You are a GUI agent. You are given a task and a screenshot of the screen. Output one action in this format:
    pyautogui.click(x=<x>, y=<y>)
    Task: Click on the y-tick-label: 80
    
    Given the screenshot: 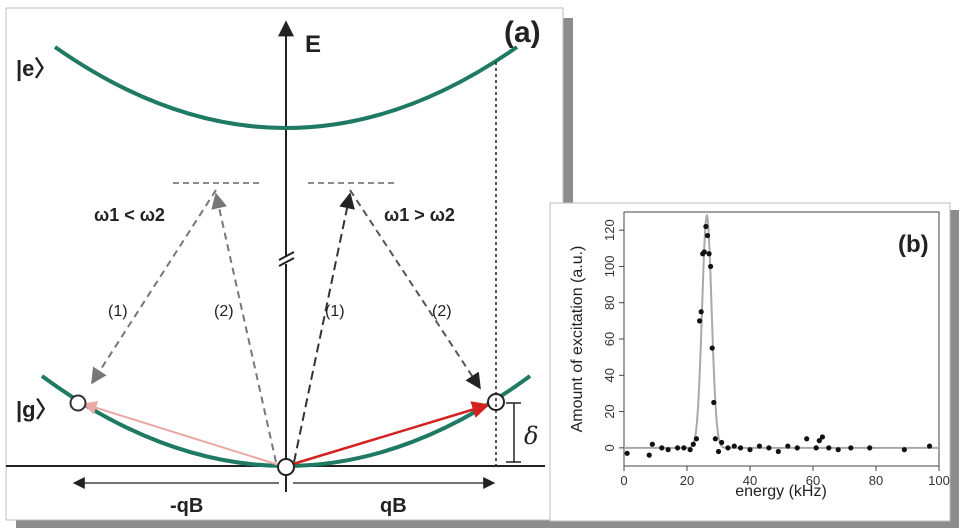 What is the action you would take?
    pyautogui.click(x=609, y=302)
    